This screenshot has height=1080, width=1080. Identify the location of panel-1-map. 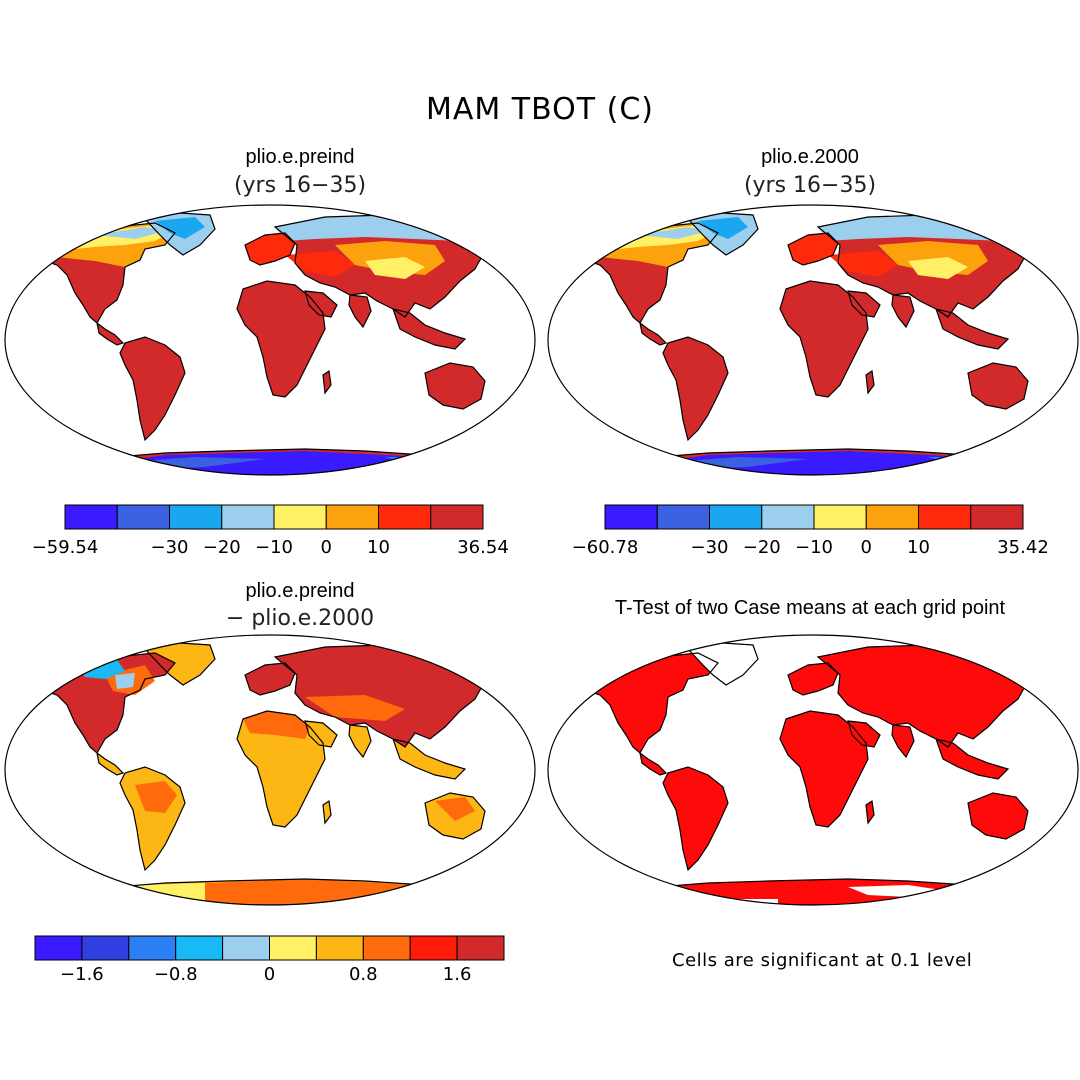
(270, 340).